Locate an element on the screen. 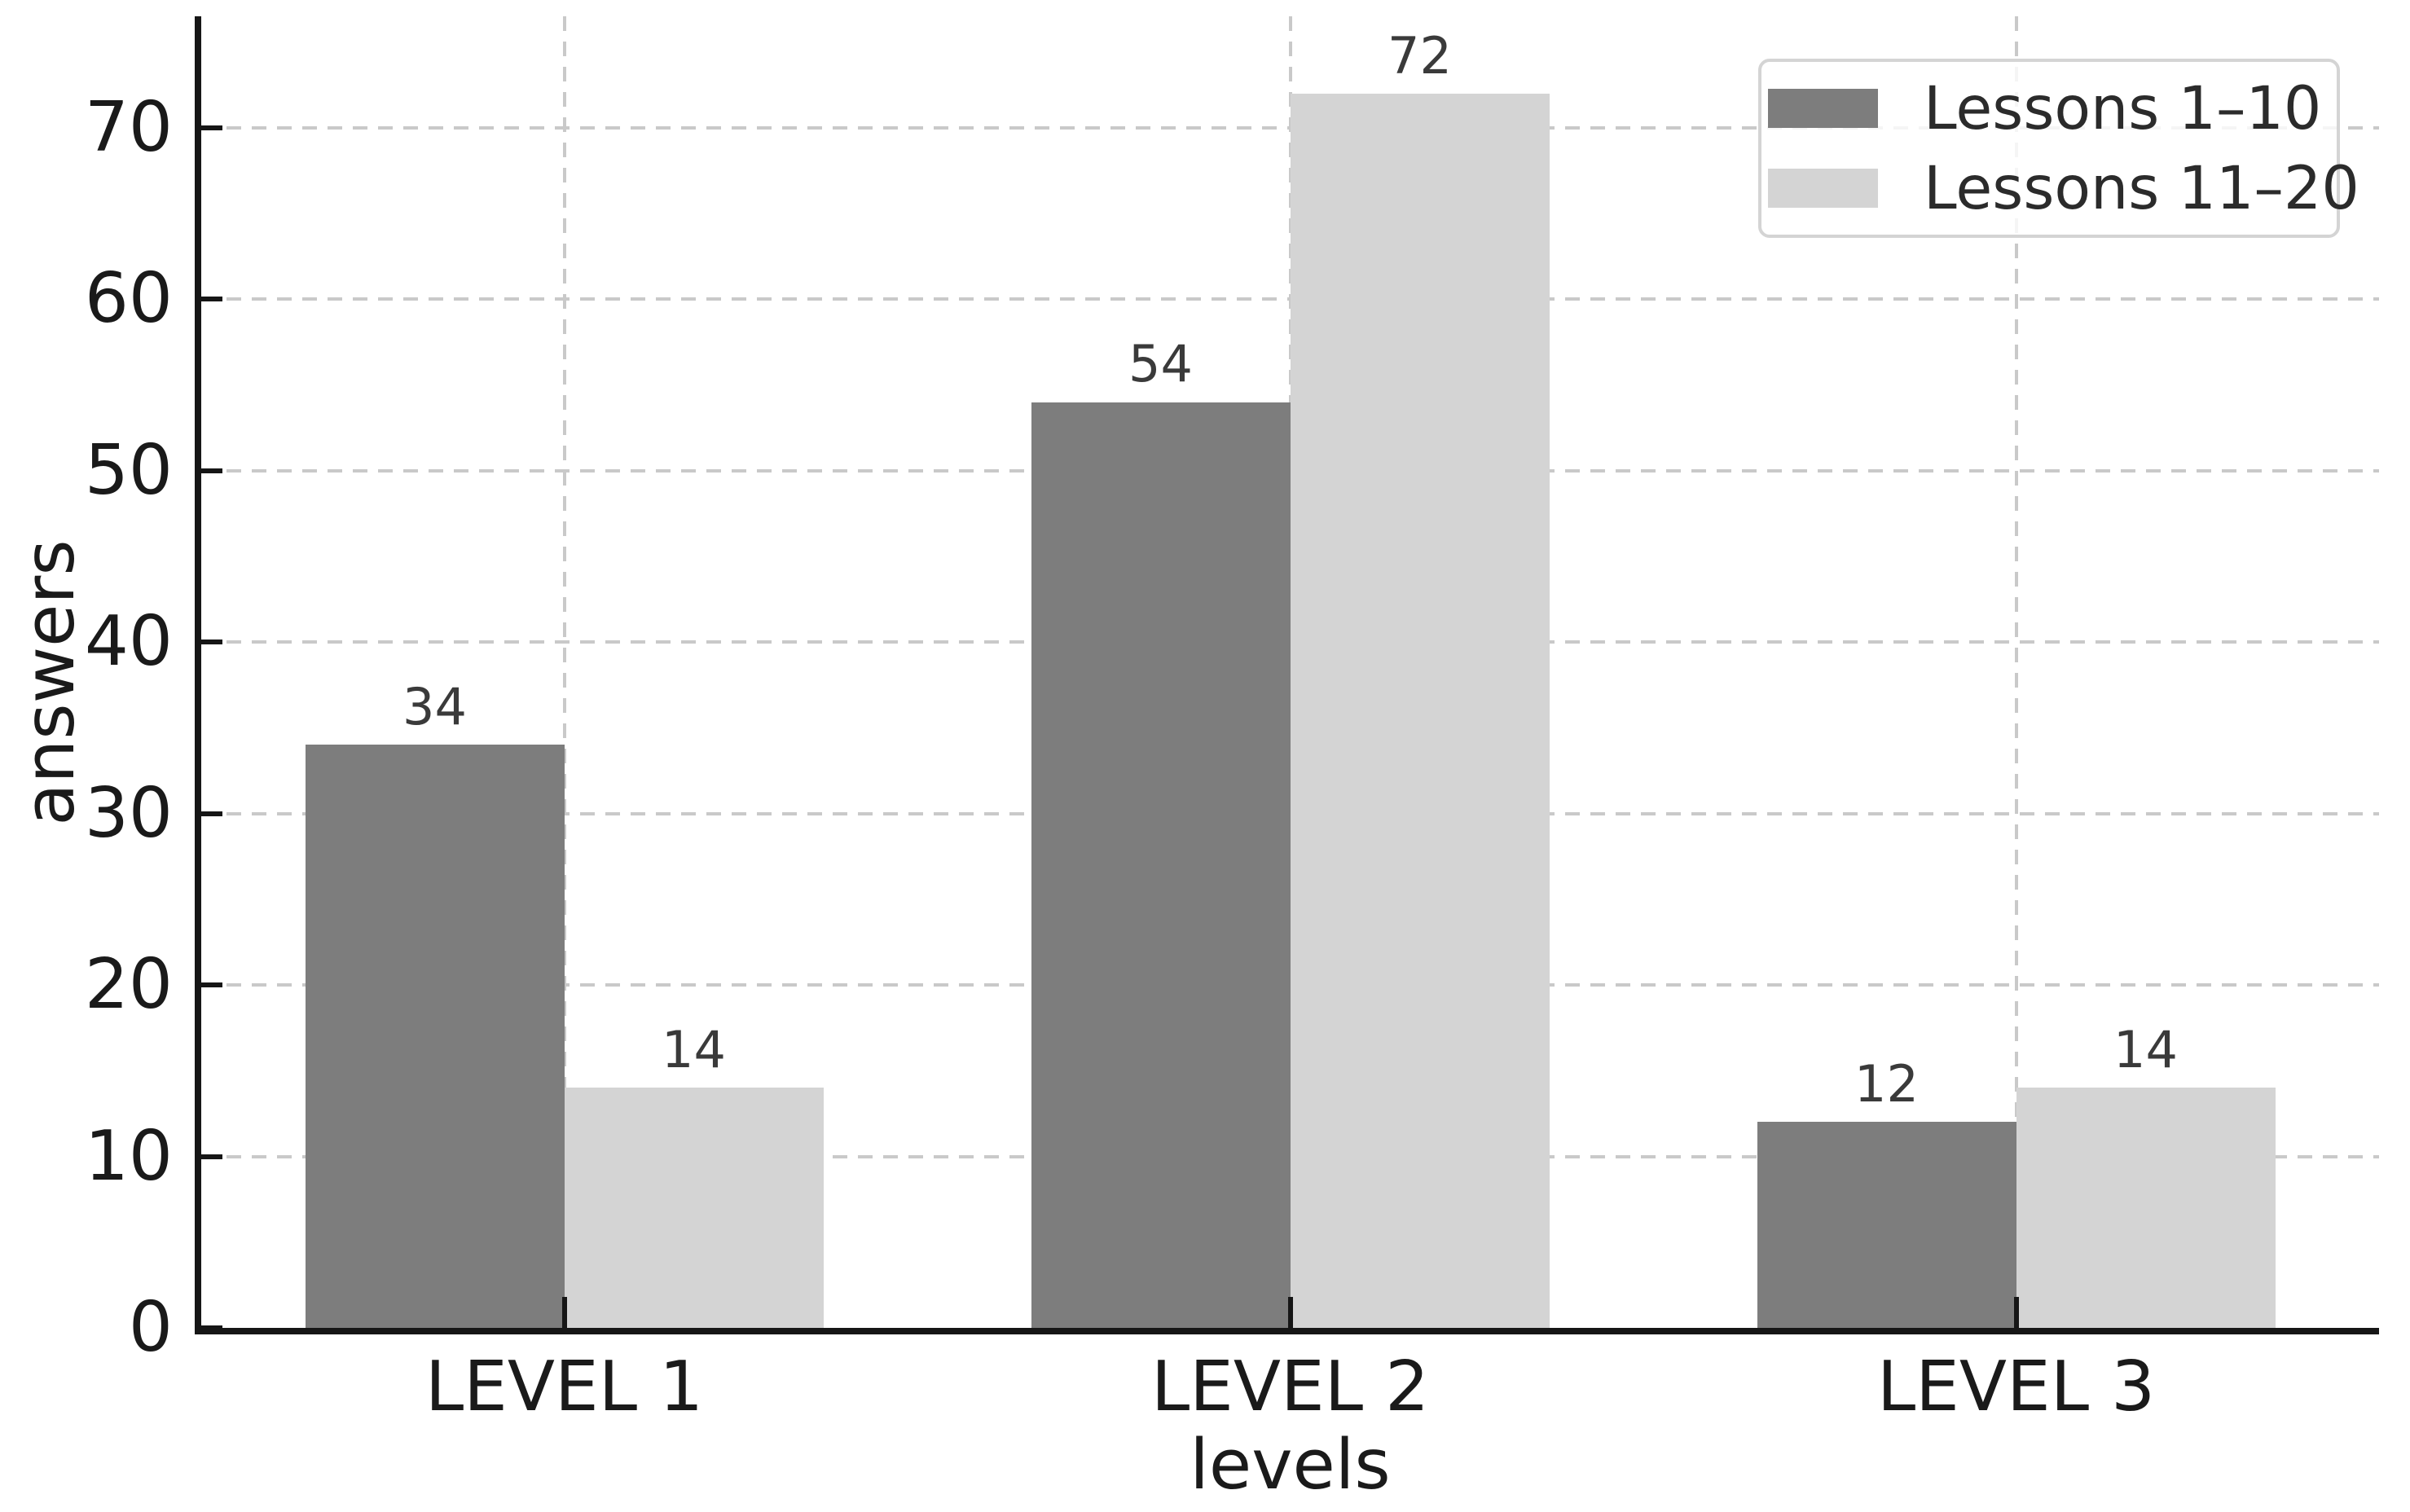  legend-item-lessons-11-20: Lessons 11–20 is located at coordinates (2064, 188).